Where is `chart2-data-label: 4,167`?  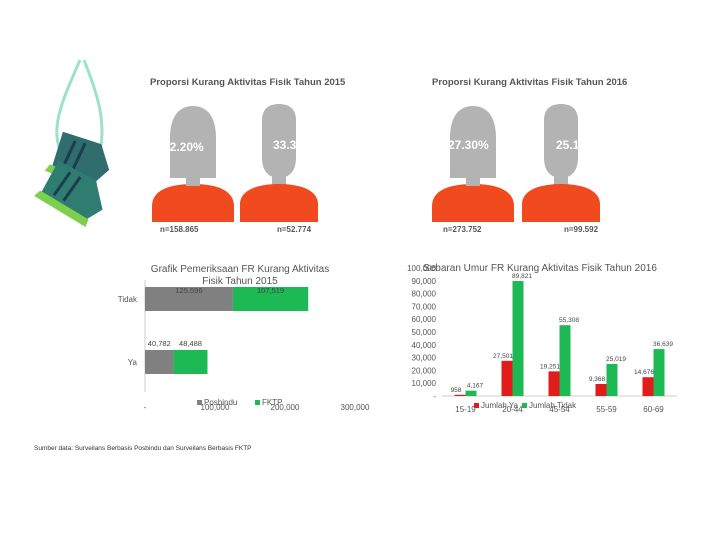
chart2-data-label: 4,167 is located at coordinates (475, 386).